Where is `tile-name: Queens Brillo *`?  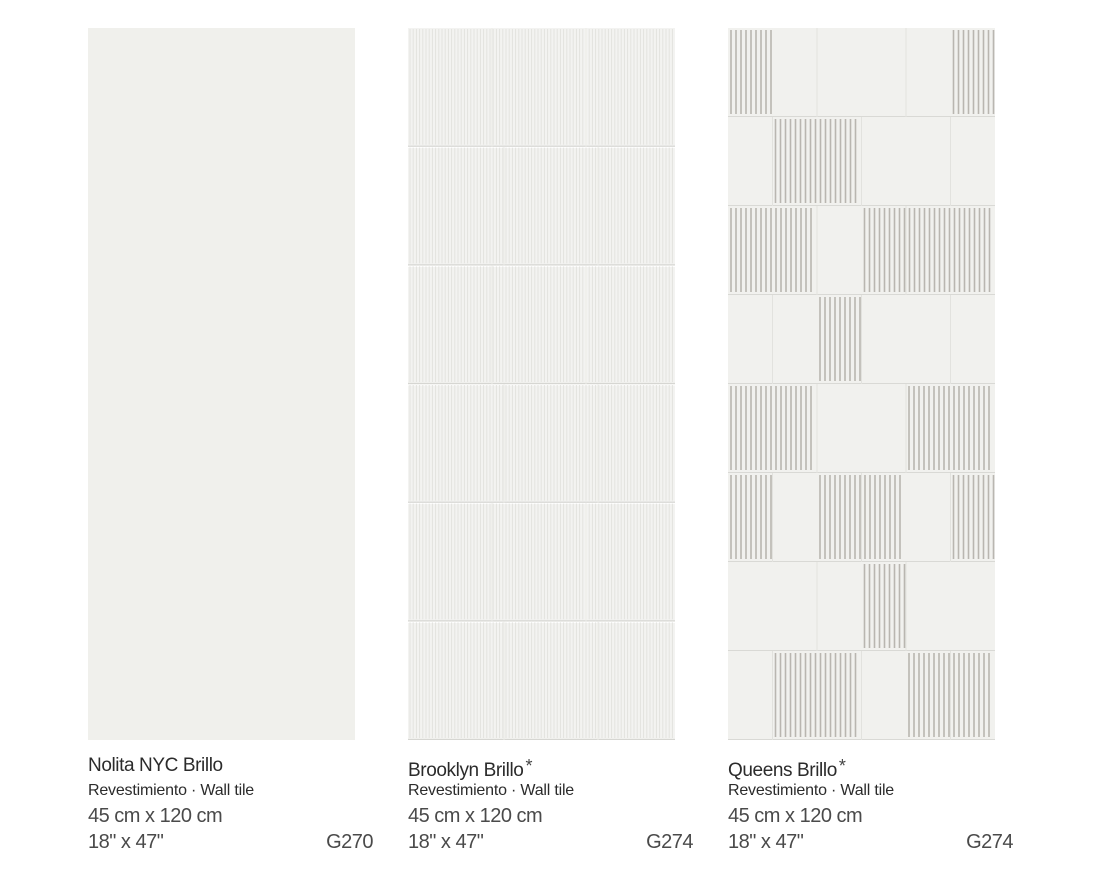 tile-name: Queens Brillo * is located at coordinates (787, 768).